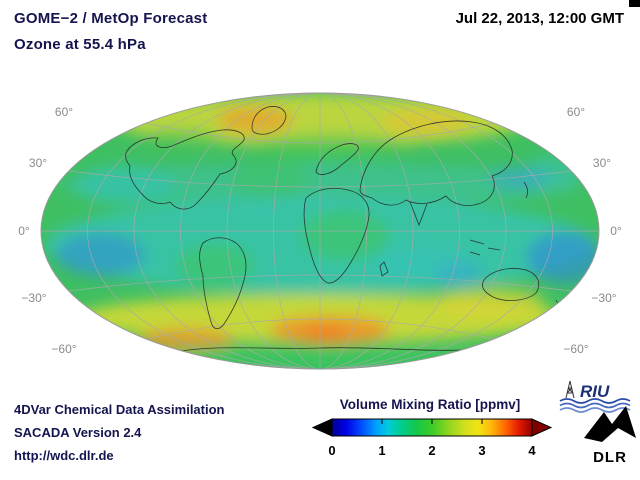 The width and height of the screenshot is (640, 480). I want to click on colorbar: Volume Mixing Ratio [ppmv] 0 1 2 3 4, so click(432, 427).